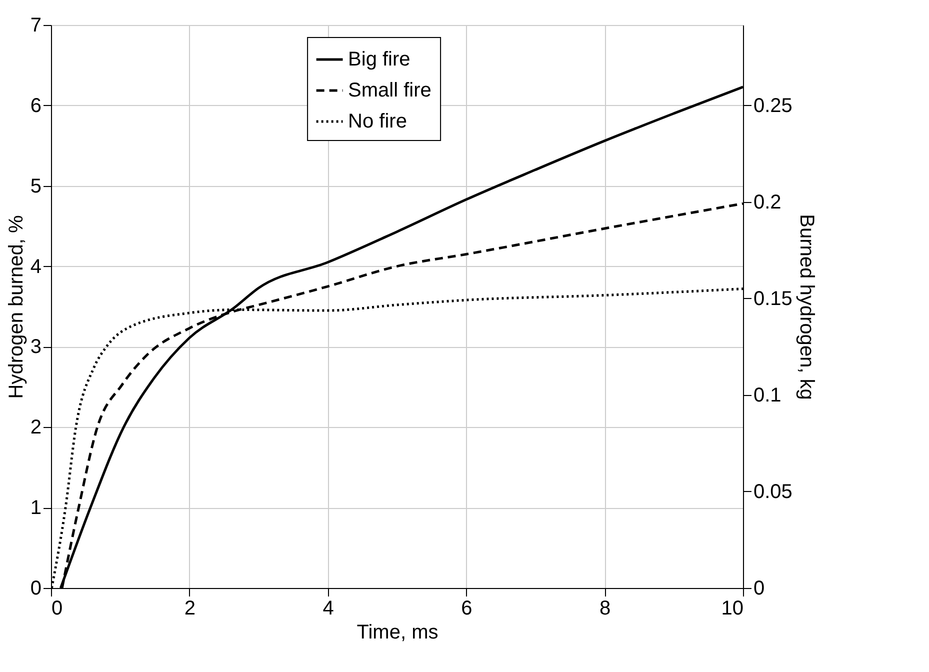 The width and height of the screenshot is (929, 672). I want to click on y-tick-label: 4, so click(36, 267).